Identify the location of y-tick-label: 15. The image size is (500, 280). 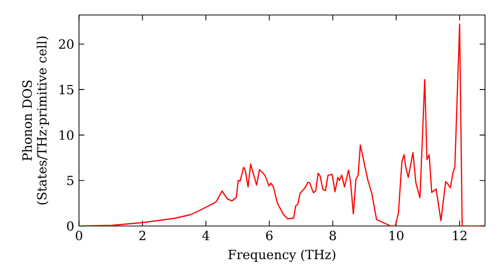
(67, 89).